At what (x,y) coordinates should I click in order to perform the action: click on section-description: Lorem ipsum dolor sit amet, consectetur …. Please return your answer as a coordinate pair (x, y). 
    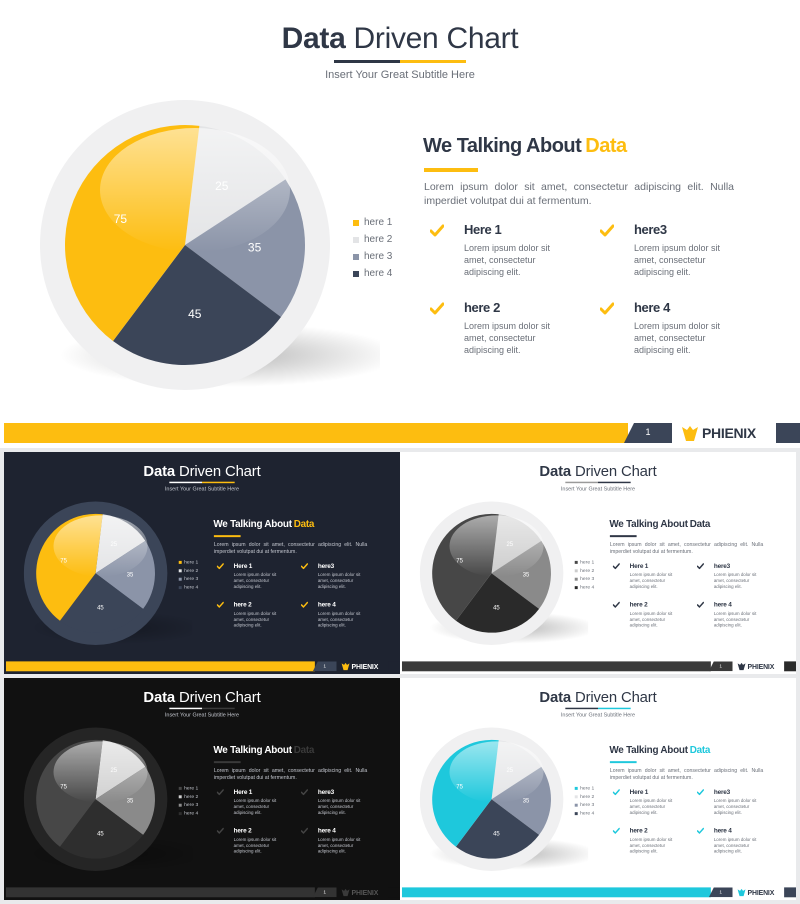
    Looking at the image, I should click on (686, 774).